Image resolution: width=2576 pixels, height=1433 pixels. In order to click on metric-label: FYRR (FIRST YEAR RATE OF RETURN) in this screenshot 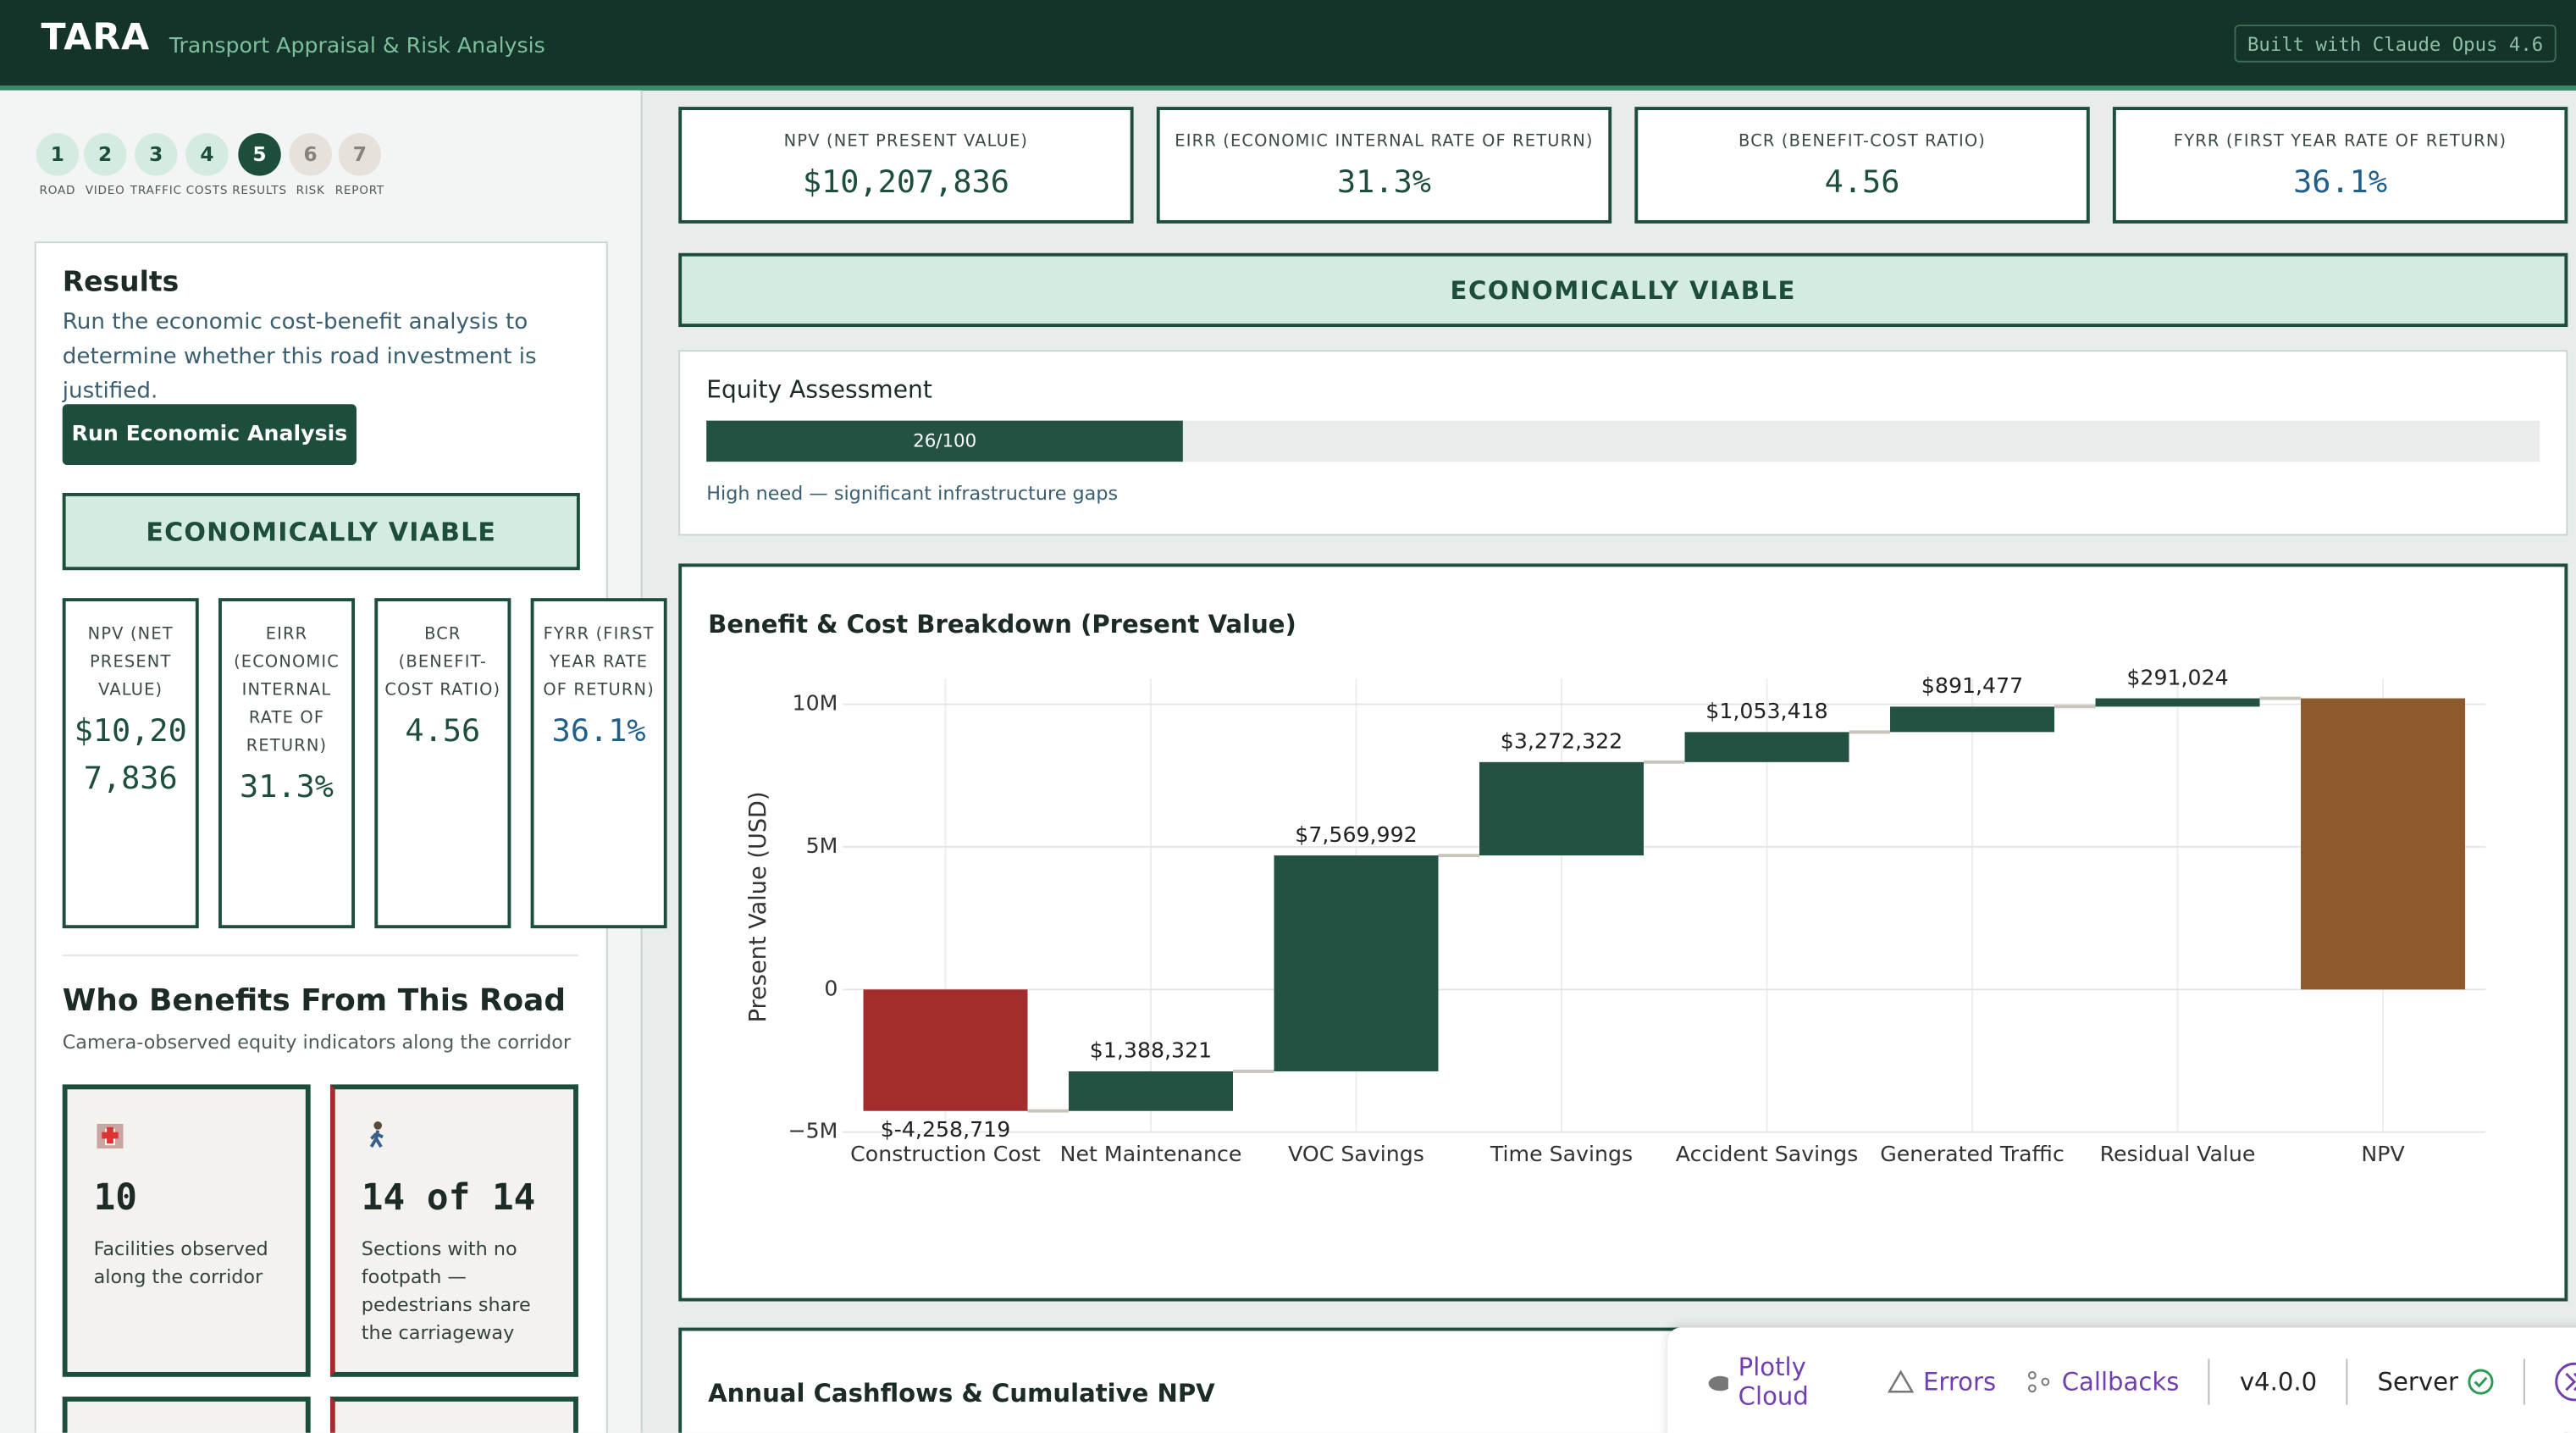, I will do `click(599, 663)`.